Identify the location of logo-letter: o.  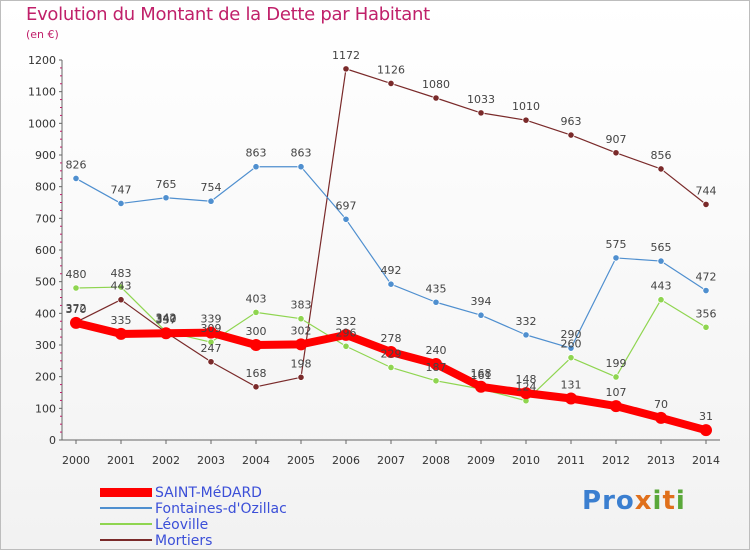
(625, 501).